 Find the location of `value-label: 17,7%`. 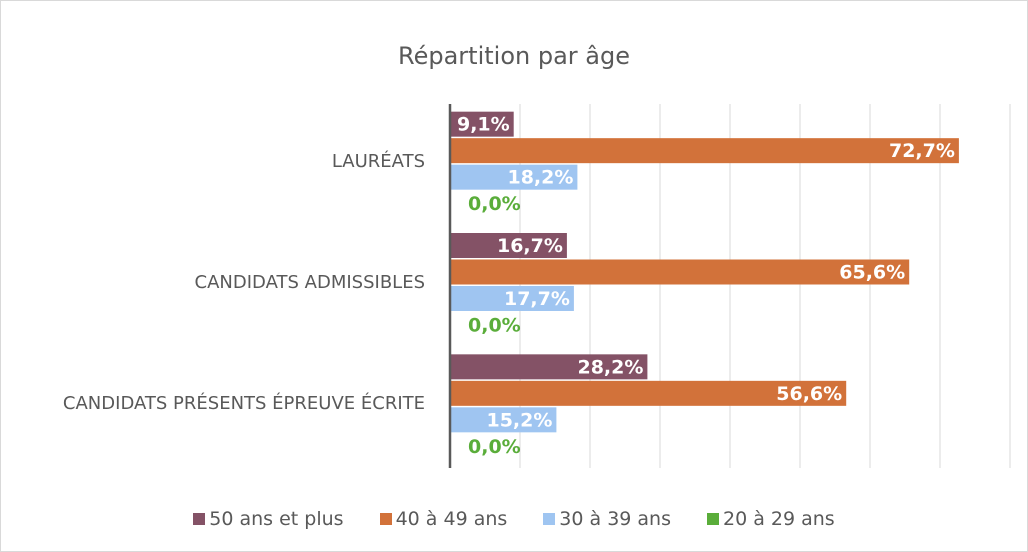

value-label: 17,7% is located at coordinates (537, 299).